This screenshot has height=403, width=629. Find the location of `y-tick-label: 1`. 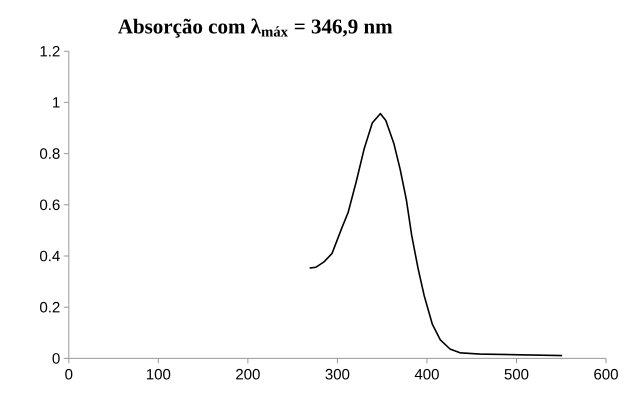

y-tick-label: 1 is located at coordinates (56, 102).